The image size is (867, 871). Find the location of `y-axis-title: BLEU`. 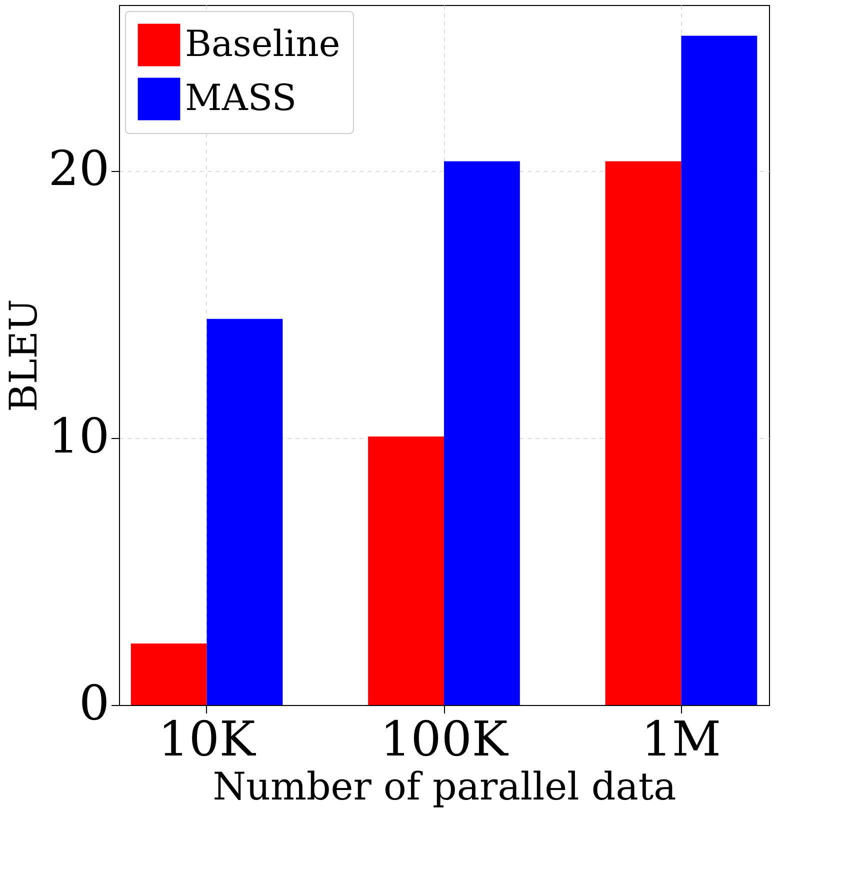

y-axis-title: BLEU is located at coordinates (23, 355).